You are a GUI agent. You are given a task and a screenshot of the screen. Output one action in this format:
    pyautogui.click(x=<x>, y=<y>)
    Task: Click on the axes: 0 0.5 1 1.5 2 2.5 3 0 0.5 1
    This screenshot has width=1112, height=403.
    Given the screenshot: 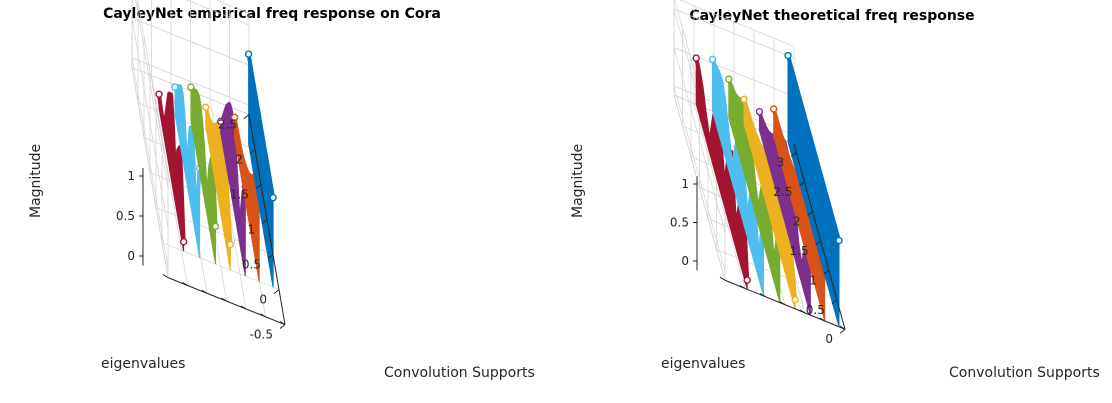 What is the action you would take?
    pyautogui.click(x=758, y=245)
    